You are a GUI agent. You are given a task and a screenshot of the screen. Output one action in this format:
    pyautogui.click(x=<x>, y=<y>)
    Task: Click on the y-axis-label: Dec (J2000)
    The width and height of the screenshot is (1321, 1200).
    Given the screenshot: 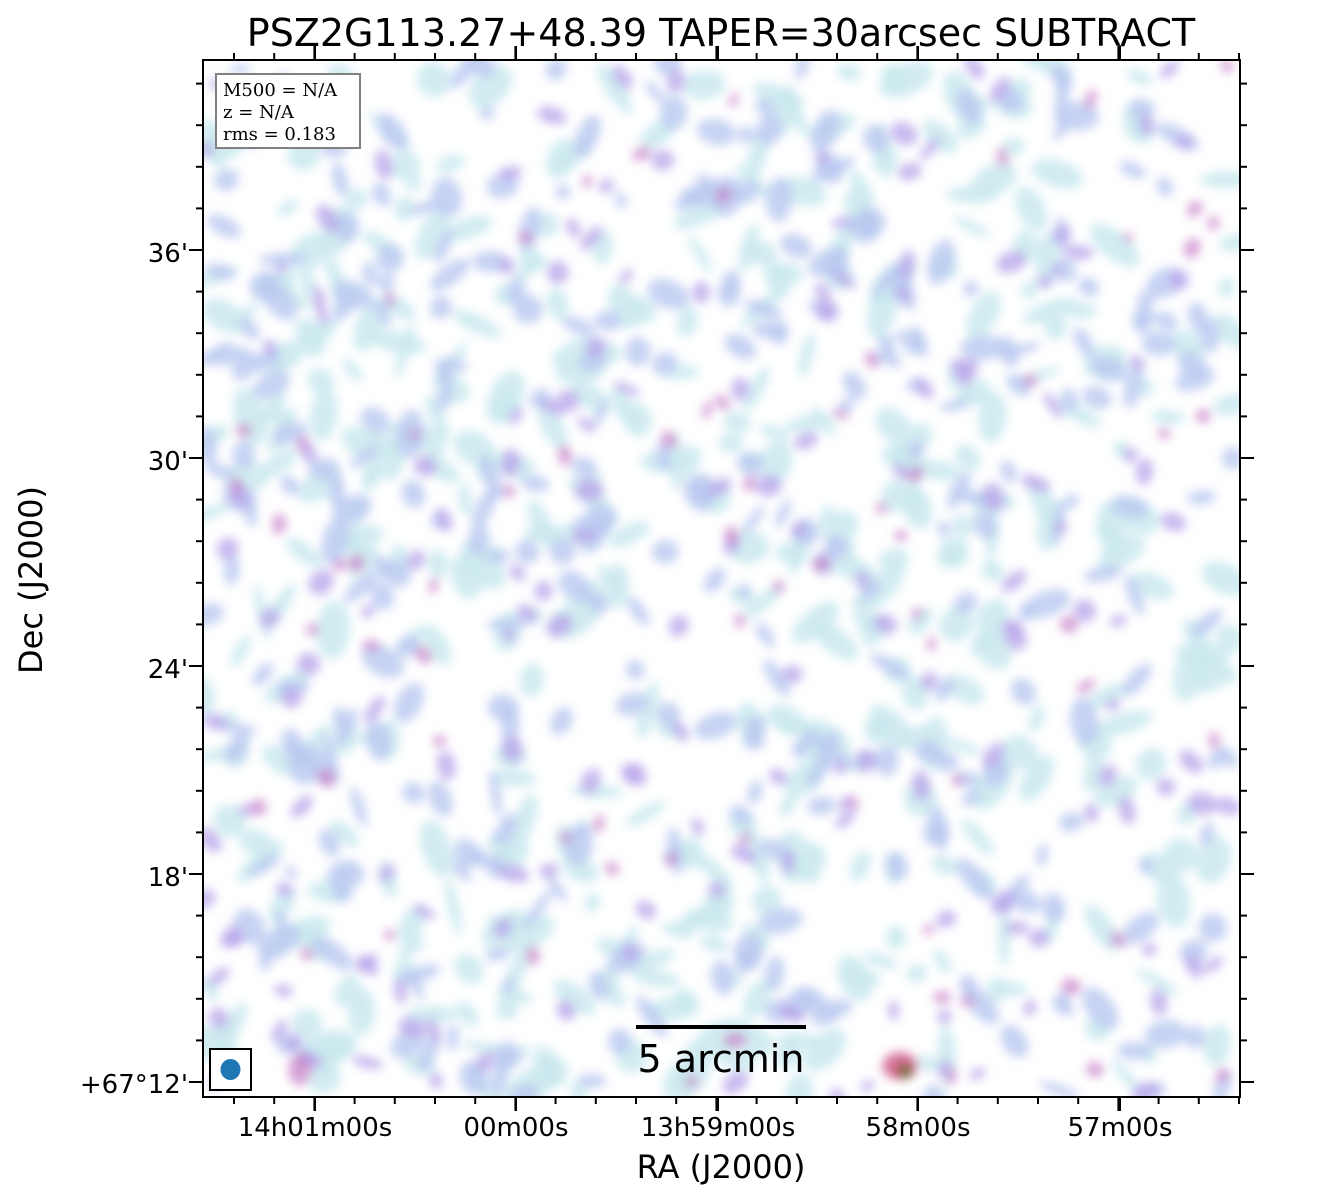 What is the action you would take?
    pyautogui.click(x=31, y=580)
    